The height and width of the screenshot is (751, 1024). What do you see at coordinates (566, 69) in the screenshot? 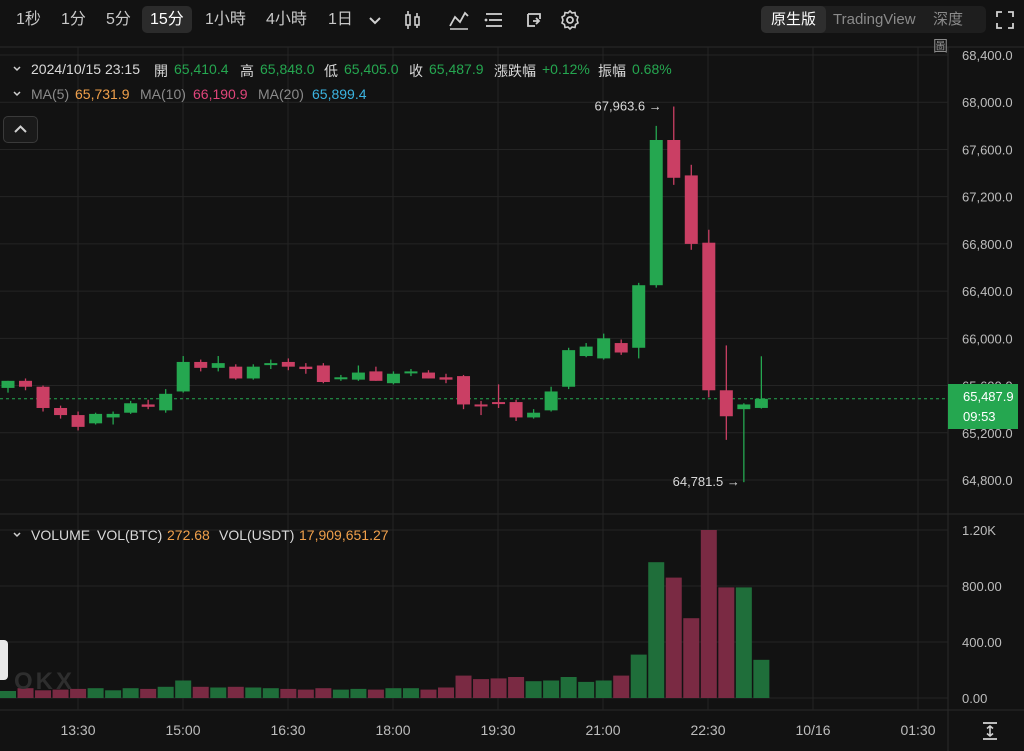
I see `change-value: +0.12%` at bounding box center [566, 69].